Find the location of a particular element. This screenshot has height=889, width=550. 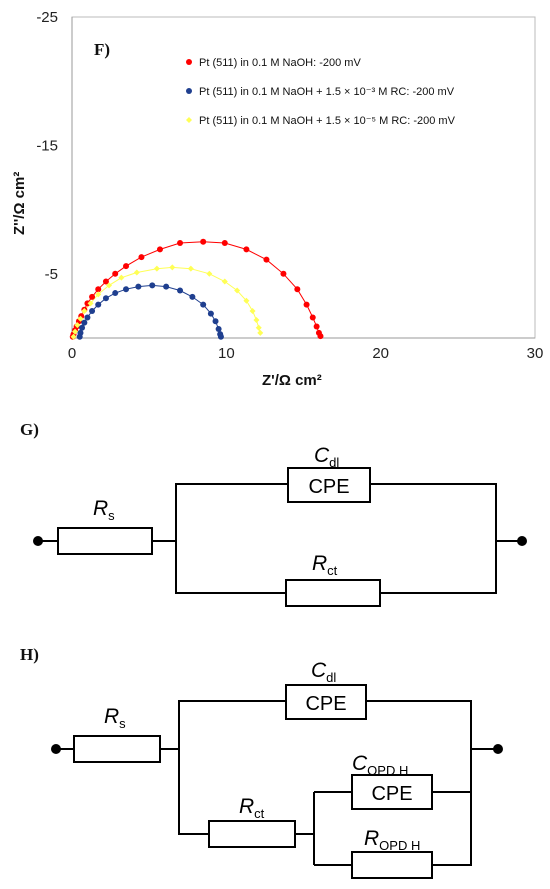

resistor-ropd is located at coordinates (392, 865).